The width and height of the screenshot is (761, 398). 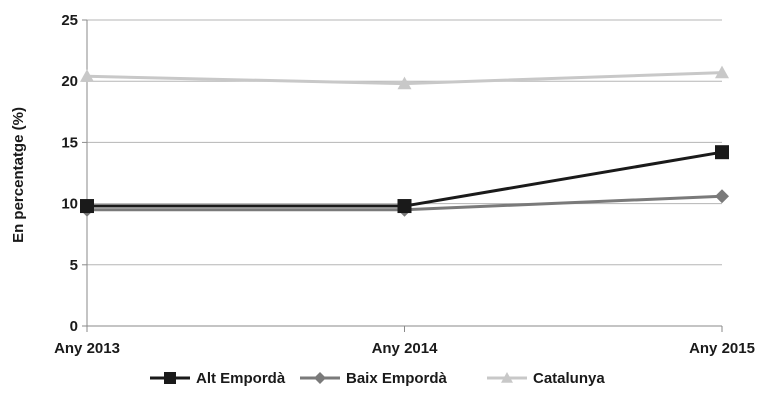 I want to click on x-tick-label: Any 2014, so click(x=405, y=348).